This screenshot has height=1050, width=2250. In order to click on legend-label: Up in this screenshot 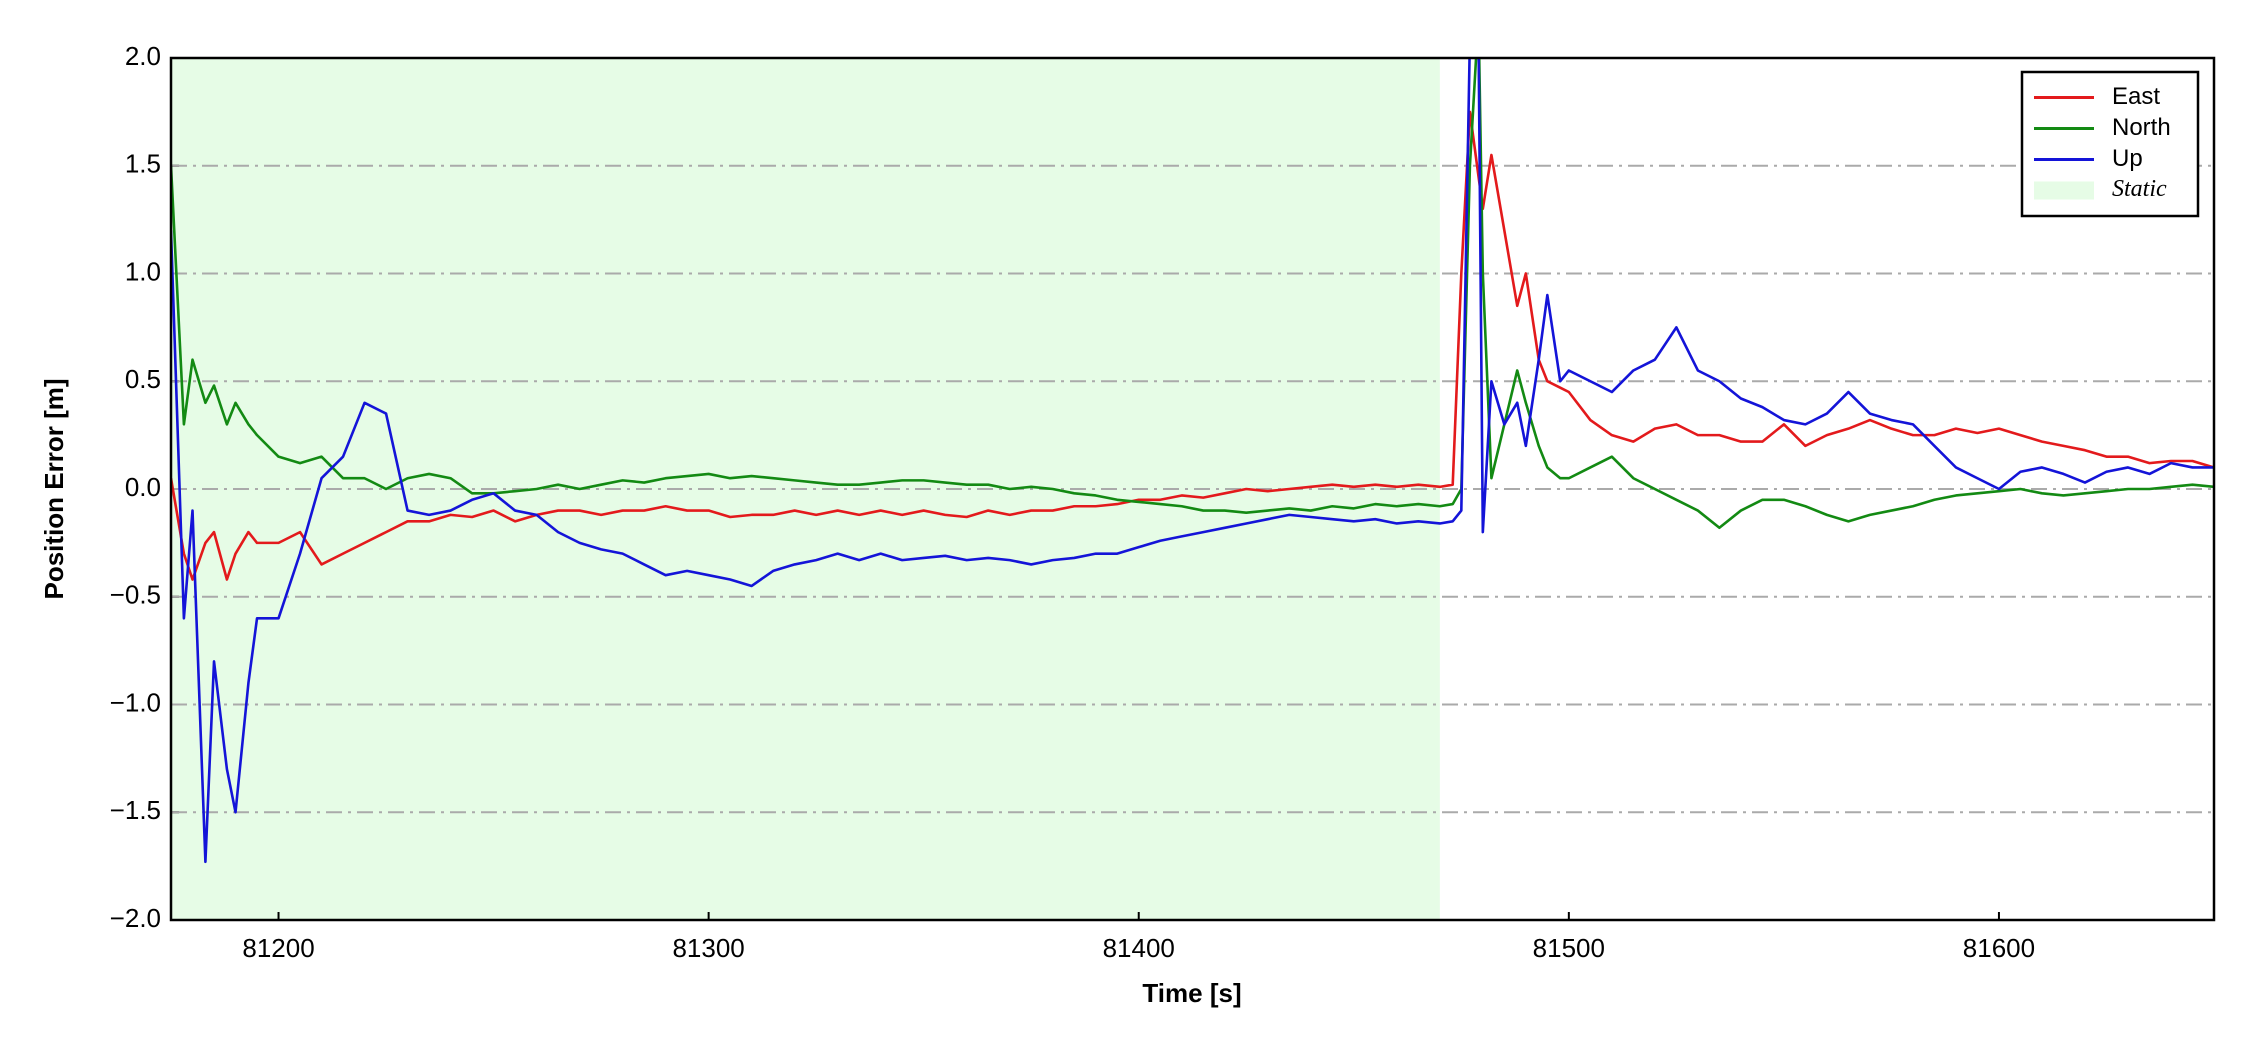, I will do `click(2127, 158)`.